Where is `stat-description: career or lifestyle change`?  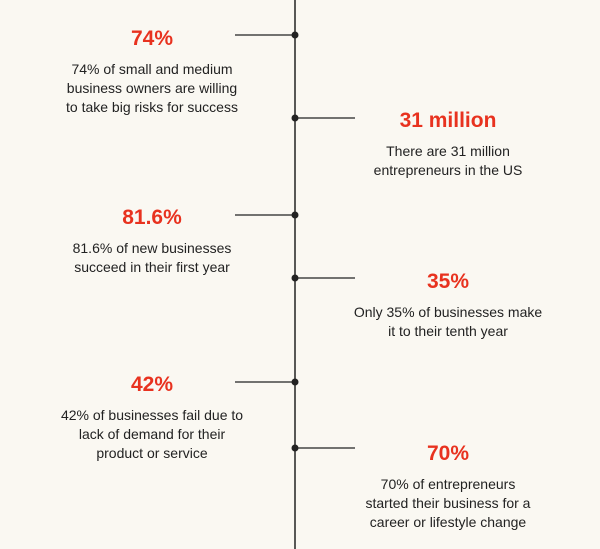 stat-description: career or lifestyle change is located at coordinates (448, 522).